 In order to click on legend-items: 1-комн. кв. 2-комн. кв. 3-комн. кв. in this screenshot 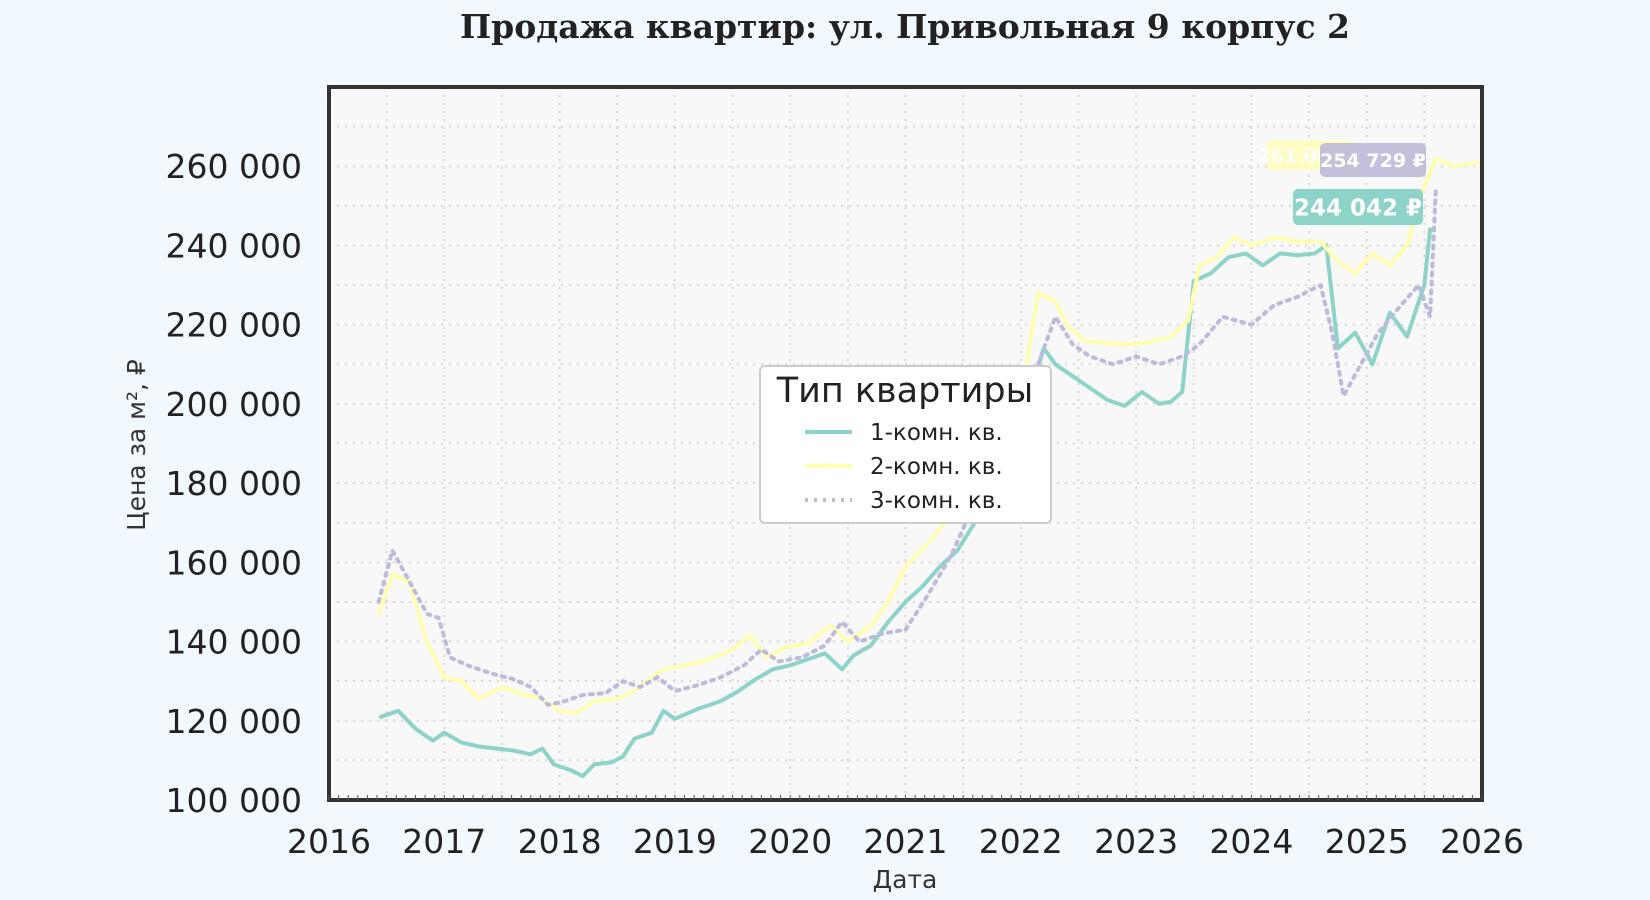, I will do `click(904, 467)`.